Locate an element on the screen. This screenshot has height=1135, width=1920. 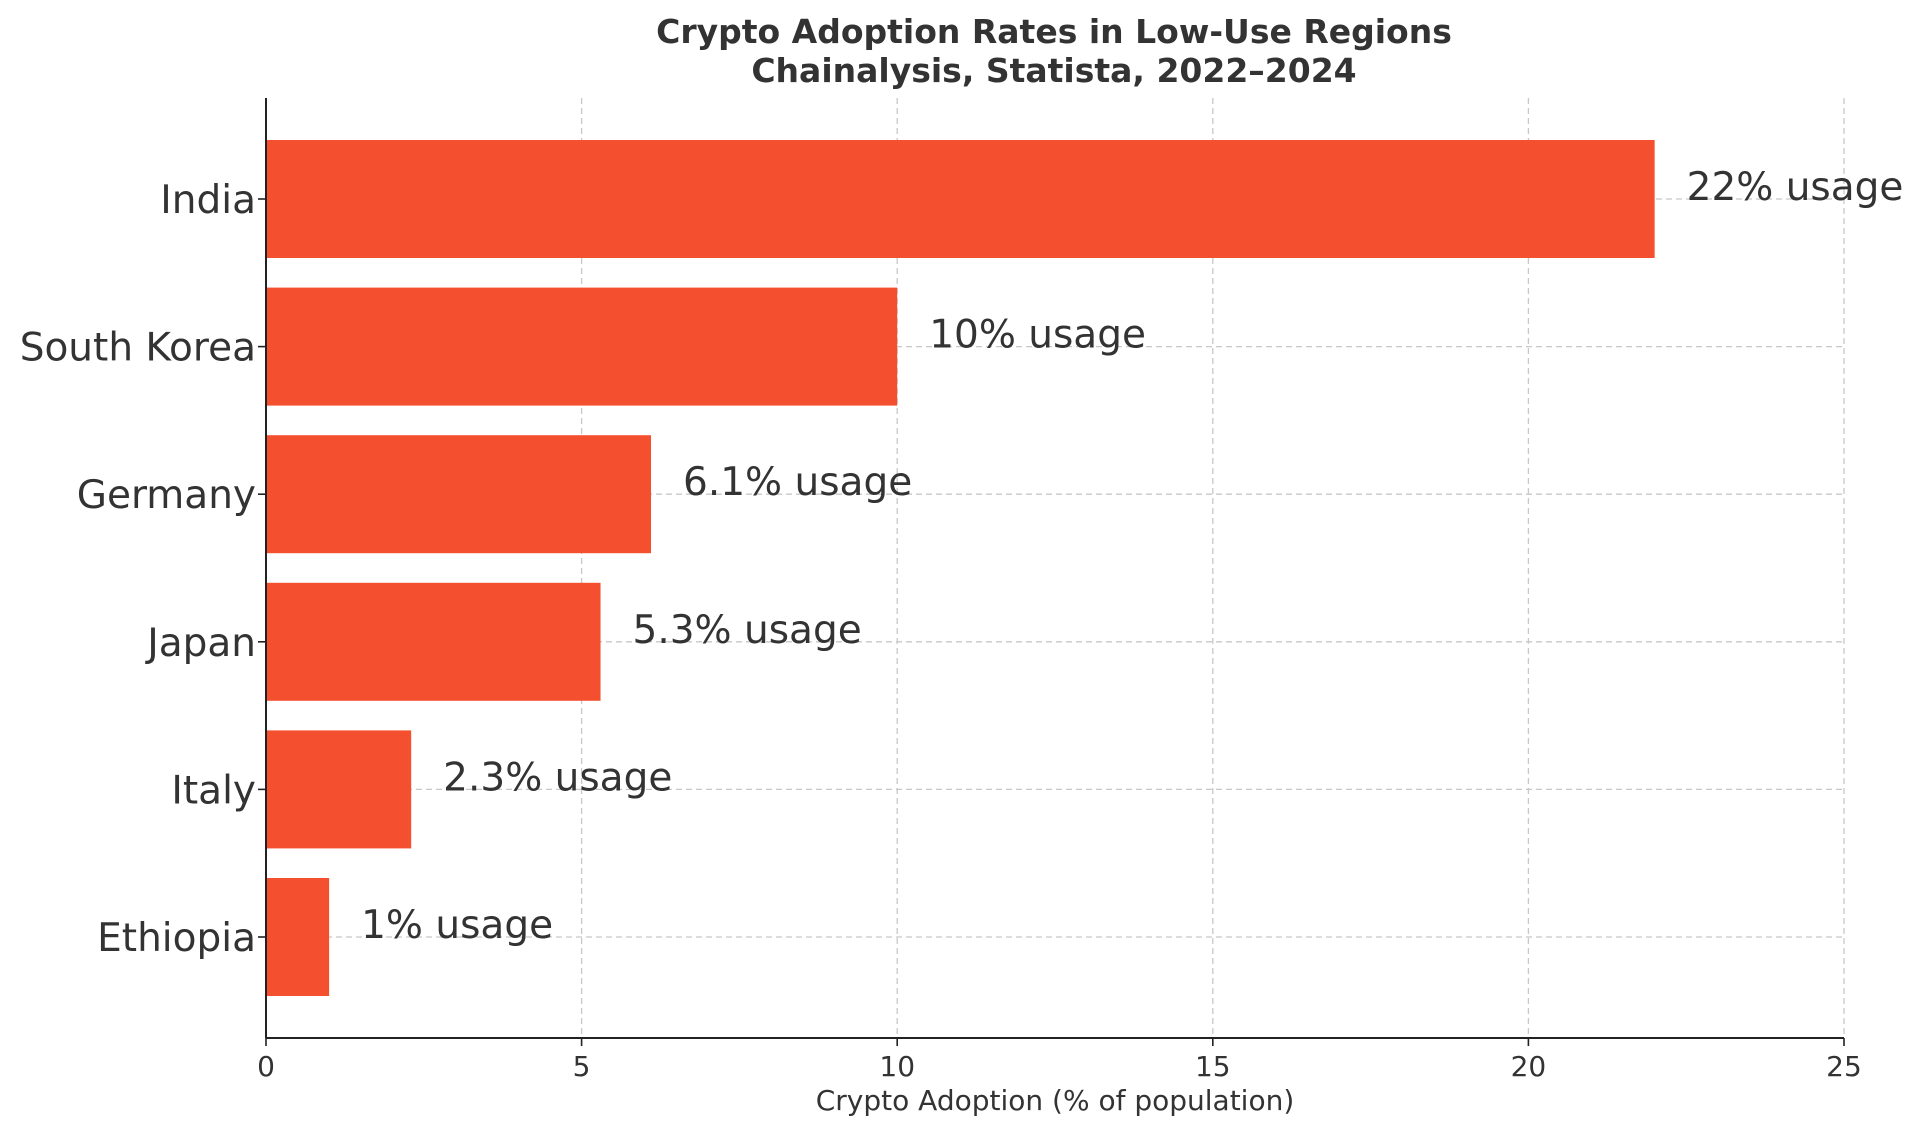
bar-germany is located at coordinates (459, 494).